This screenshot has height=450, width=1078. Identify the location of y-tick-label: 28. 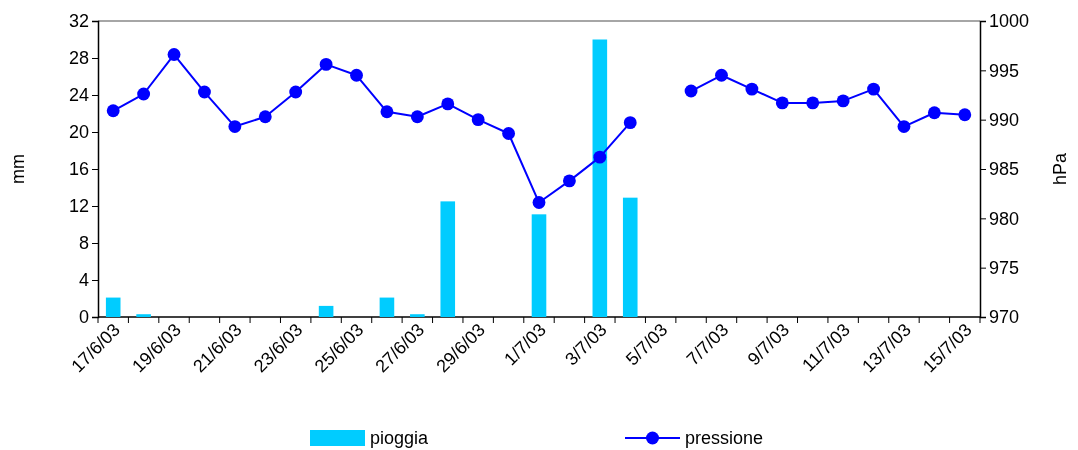
(78, 58).